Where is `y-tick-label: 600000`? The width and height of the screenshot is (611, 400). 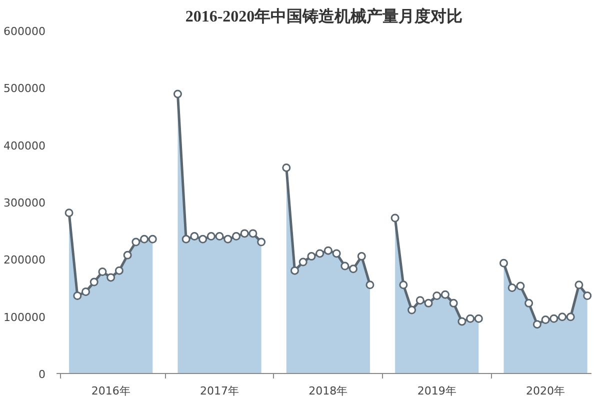
y-tick-label: 600000 is located at coordinates (25, 31).